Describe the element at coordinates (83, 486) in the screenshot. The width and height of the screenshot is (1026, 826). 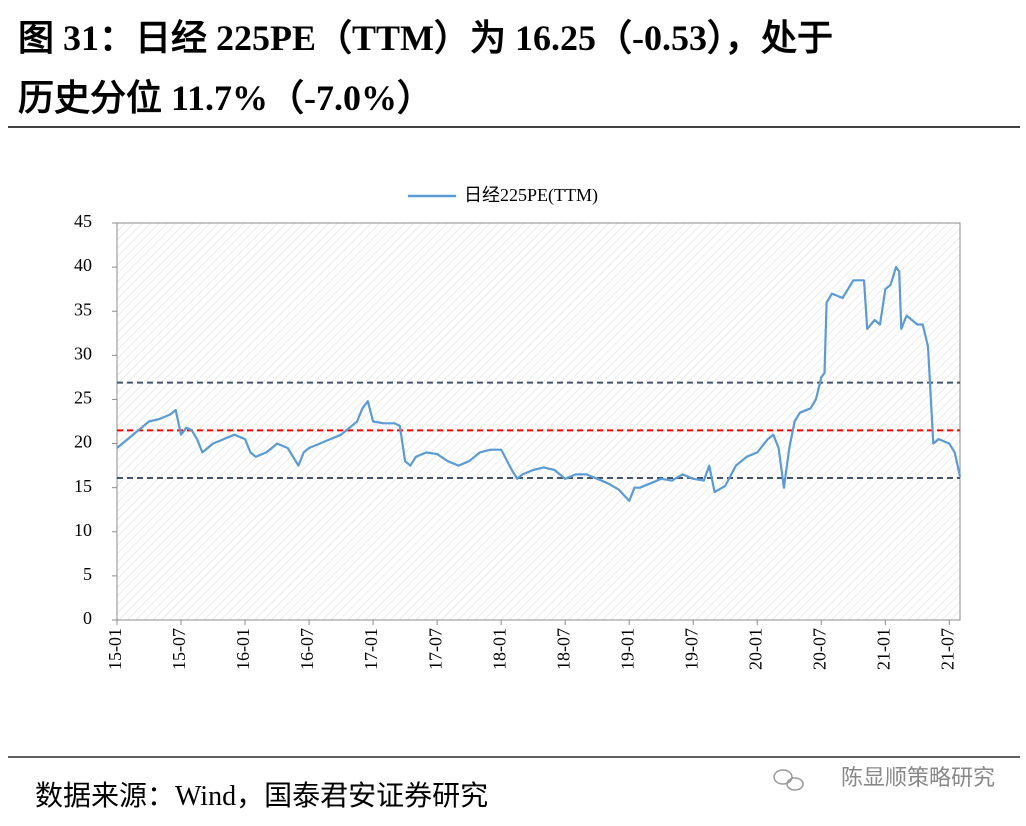
I see `y-tick-label: 15` at that location.